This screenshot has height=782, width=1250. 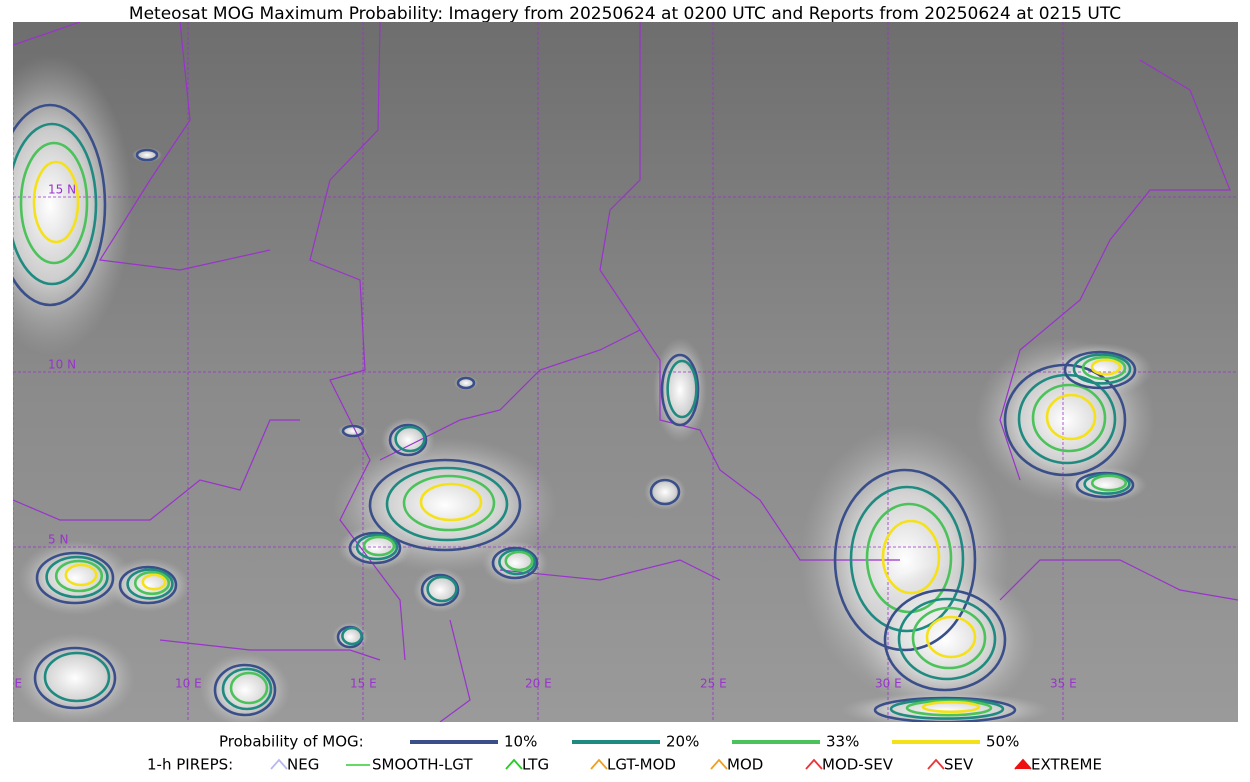 What do you see at coordinates (713, 684) in the screenshot?
I see `lon-label: 25 E` at bounding box center [713, 684].